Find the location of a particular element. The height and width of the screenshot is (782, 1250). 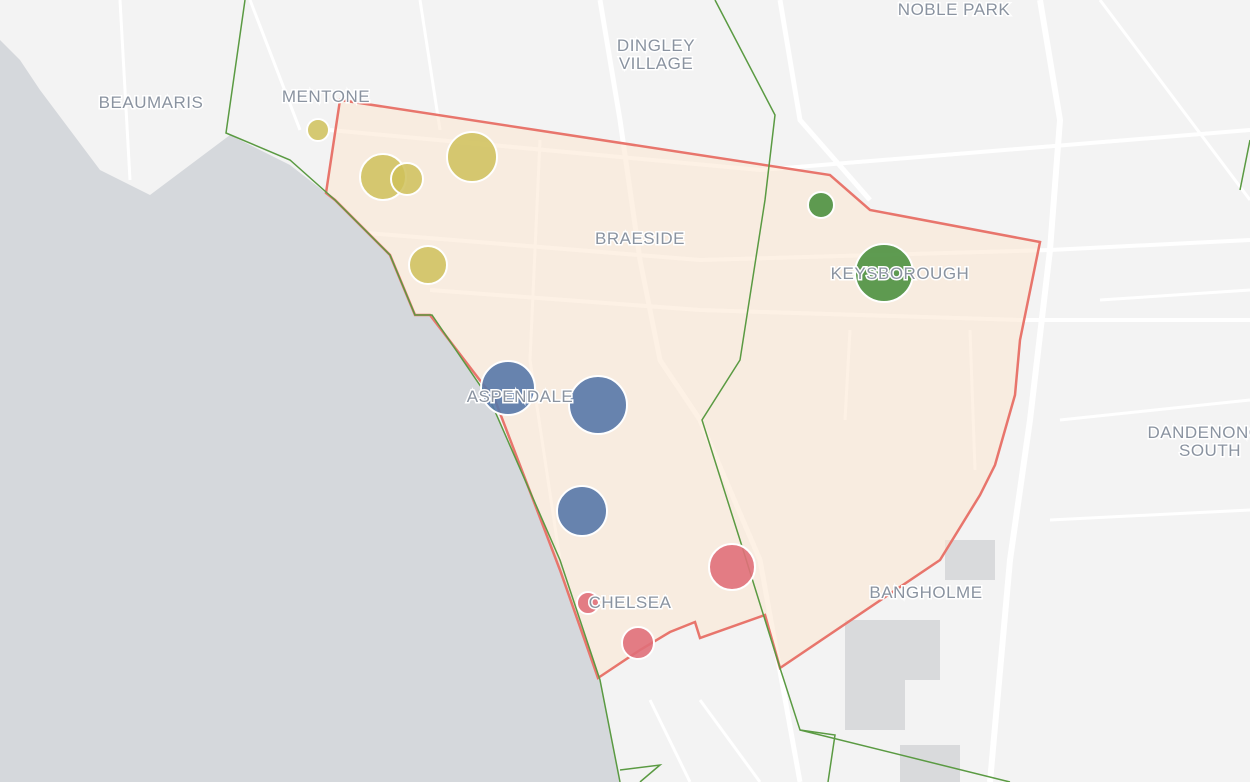

label-line: DINGLEY is located at coordinates (656, 45).